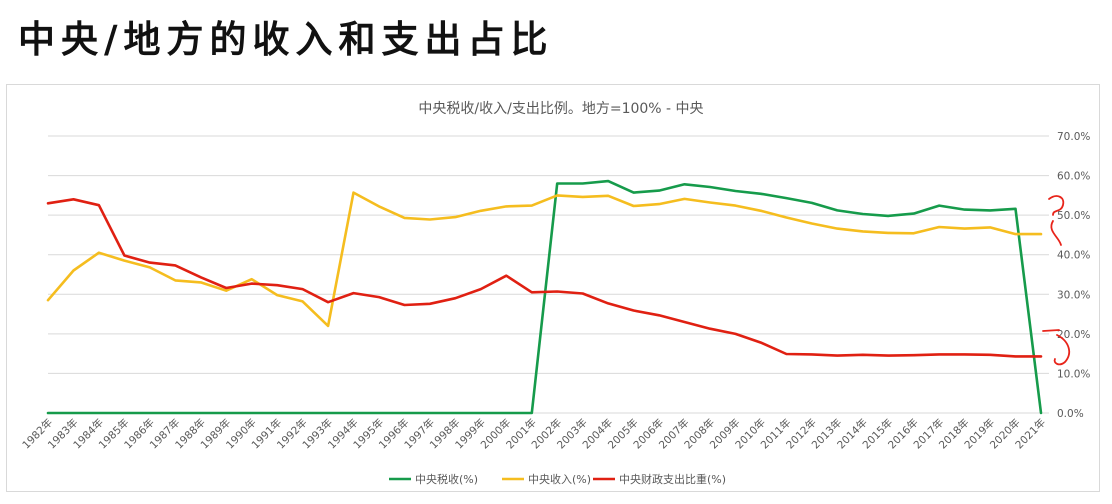 This screenshot has width=1112, height=504. Describe the element at coordinates (1073, 335) in the screenshot. I see `y-tick-label: 20.0%` at that location.